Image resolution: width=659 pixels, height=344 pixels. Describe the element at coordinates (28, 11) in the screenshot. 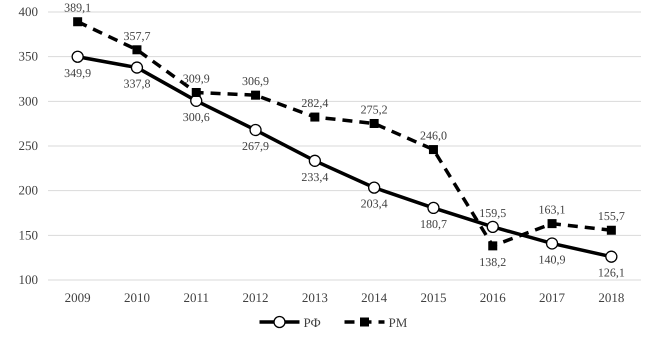

I see `y-tick-label: 400` at that location.